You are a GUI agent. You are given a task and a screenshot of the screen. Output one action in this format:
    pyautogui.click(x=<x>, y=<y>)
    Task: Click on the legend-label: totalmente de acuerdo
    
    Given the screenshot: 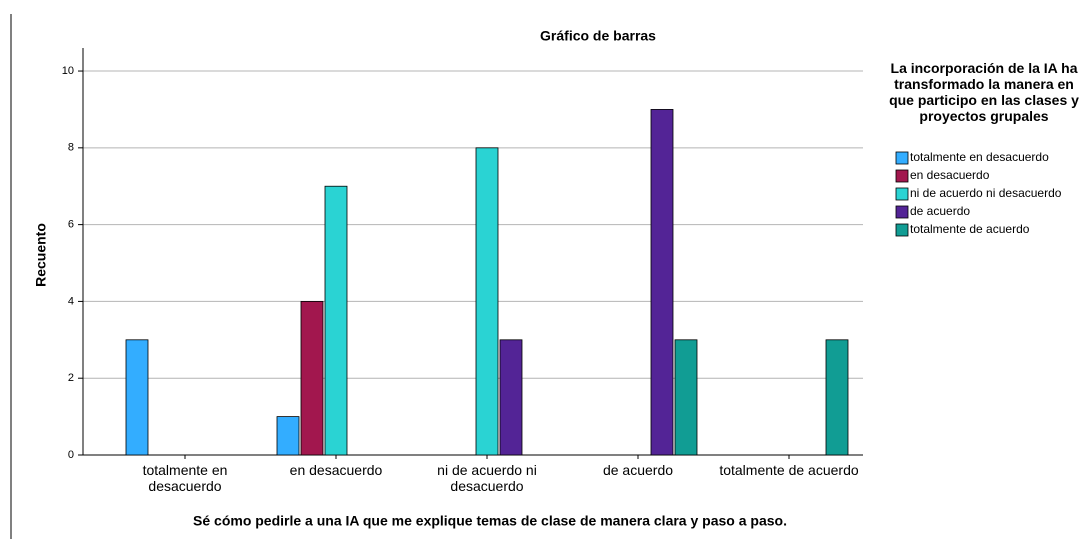 What is the action you would take?
    pyautogui.click(x=970, y=229)
    